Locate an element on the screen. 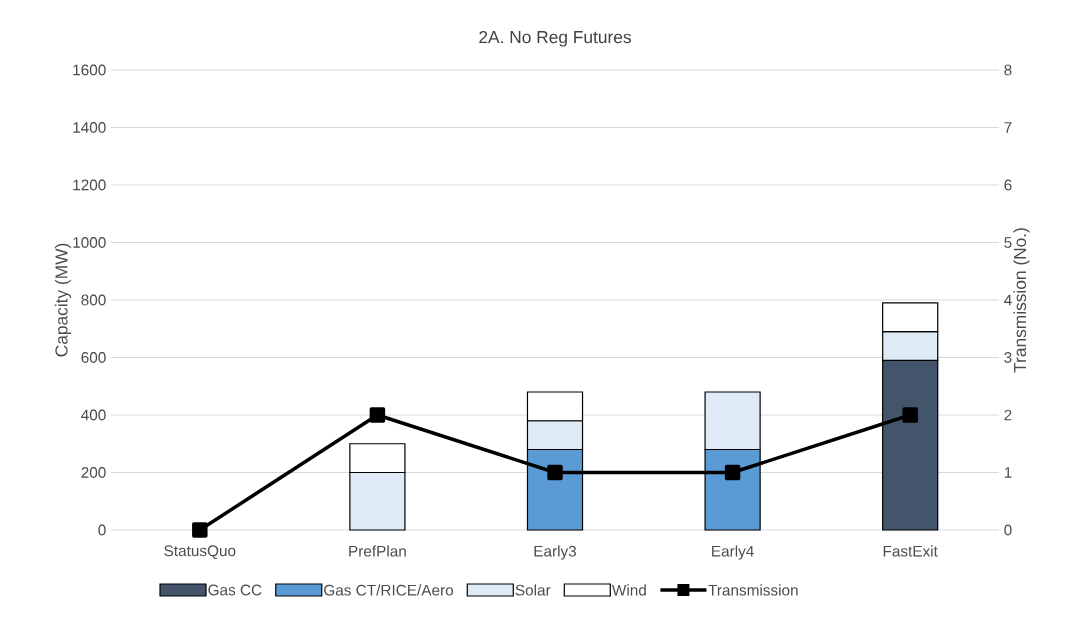  legend-label: Wind is located at coordinates (628, 590).